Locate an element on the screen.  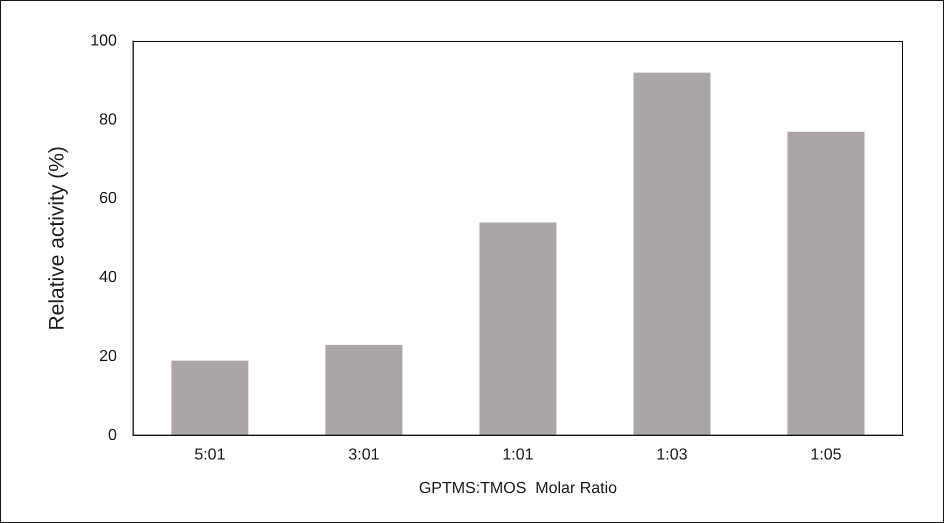
y-axis-title: Relative activity (%) is located at coordinates (56, 238).